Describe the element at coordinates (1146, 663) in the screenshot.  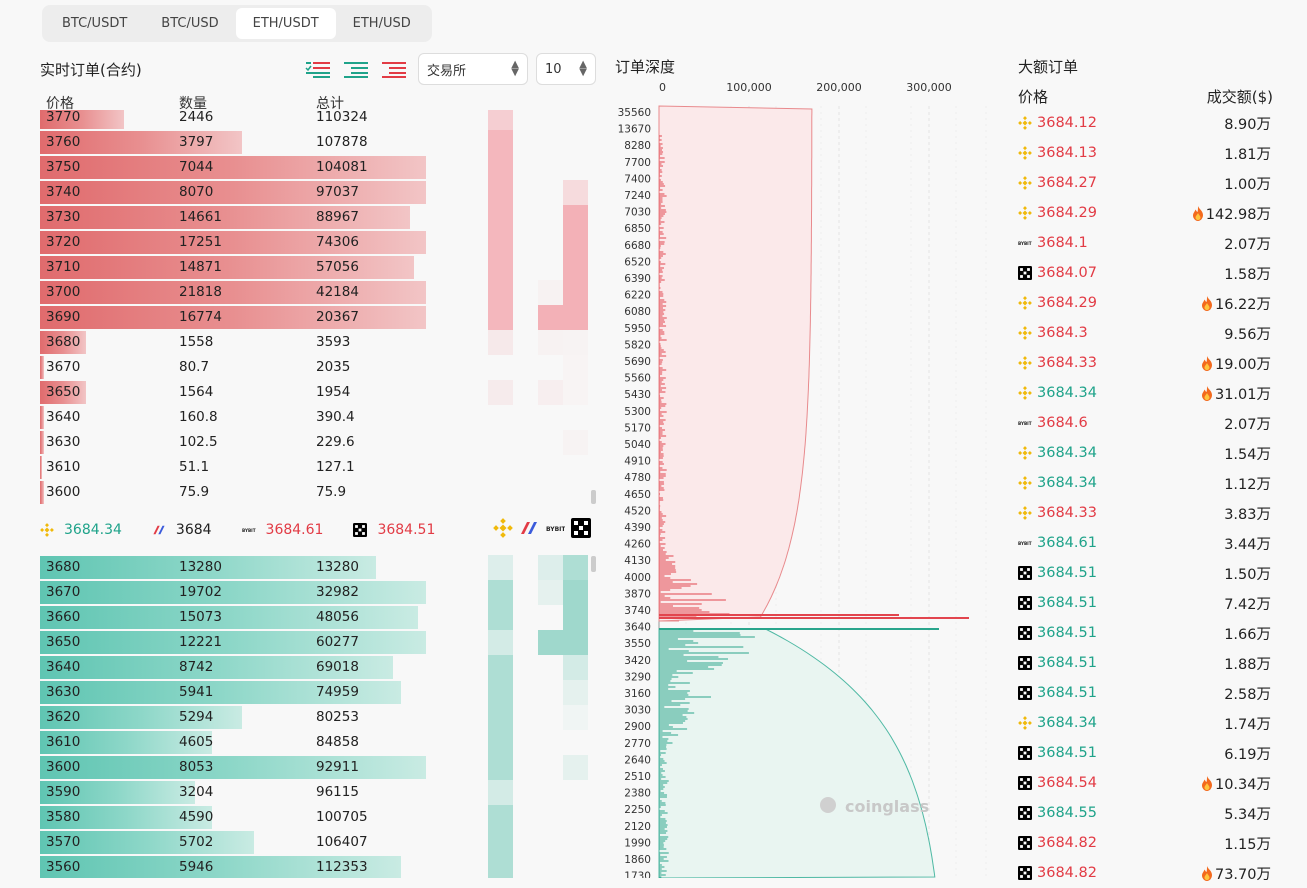
I see `large-order-row: 3684.51 1.88万` at that location.